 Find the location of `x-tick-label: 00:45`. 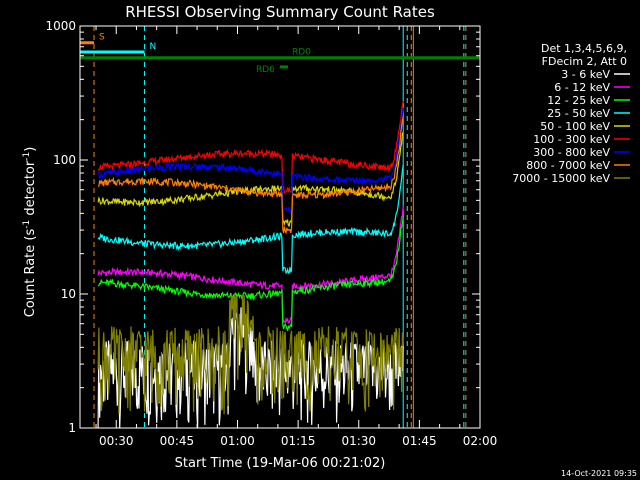

x-tick-label: 00:45 is located at coordinates (177, 441).